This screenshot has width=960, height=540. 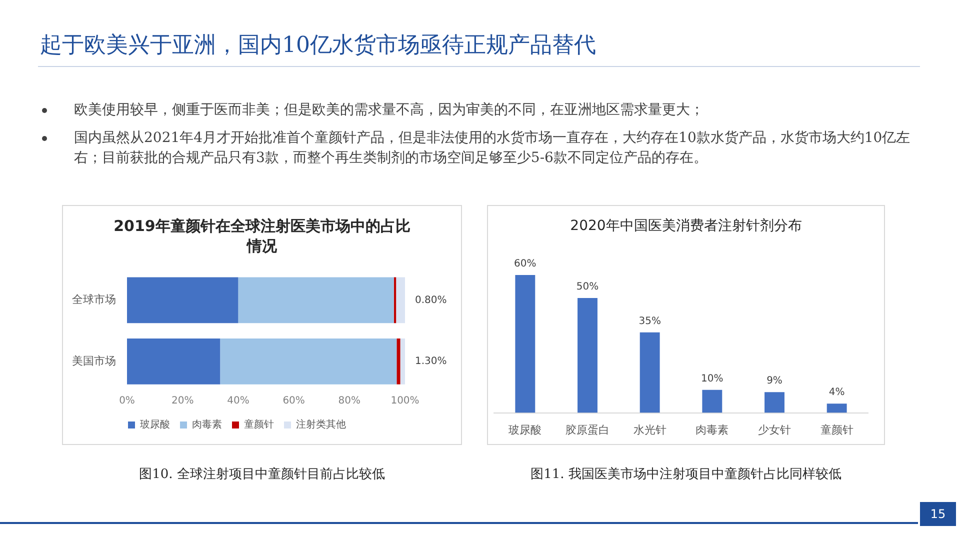 What do you see at coordinates (712, 429) in the screenshot?
I see `x-tick-label: 肉毒素` at bounding box center [712, 429].